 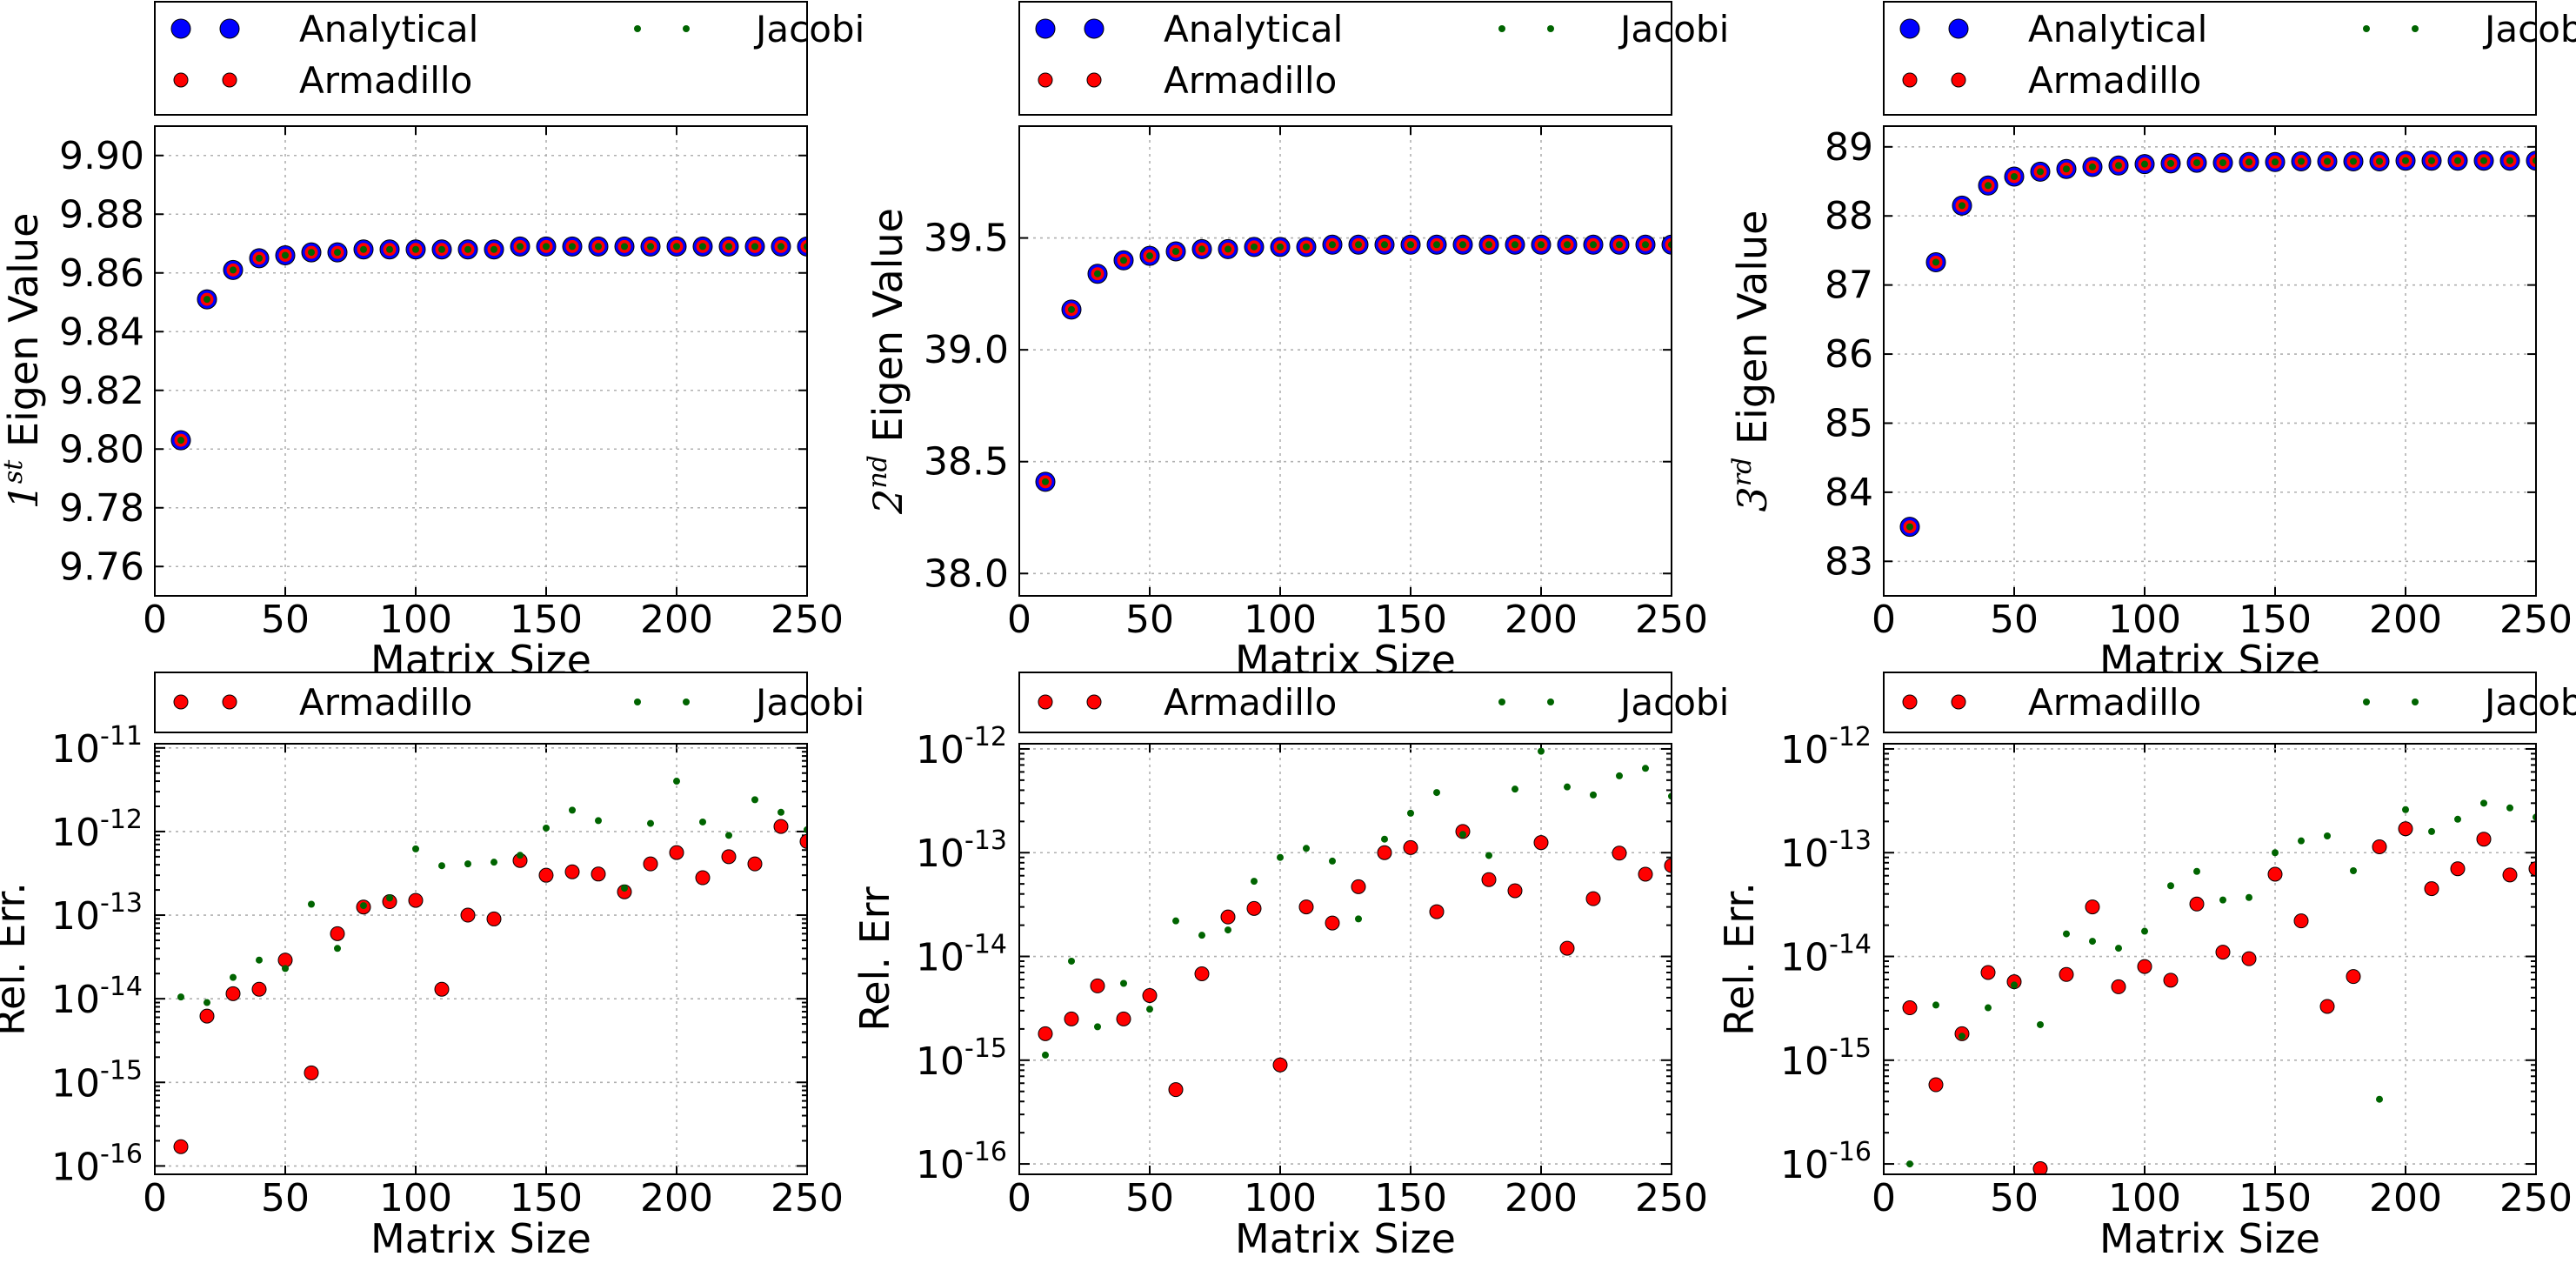 I want to click on x-tick-label: 200, so click(x=676, y=1198).